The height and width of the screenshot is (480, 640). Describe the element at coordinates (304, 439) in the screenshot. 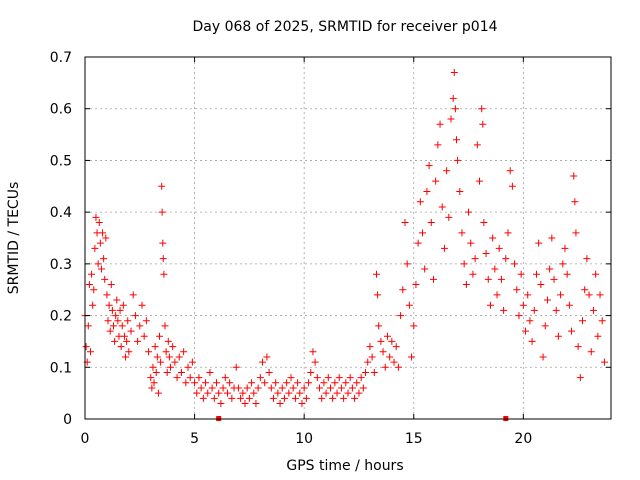

I see `x-tick-label: 10` at that location.